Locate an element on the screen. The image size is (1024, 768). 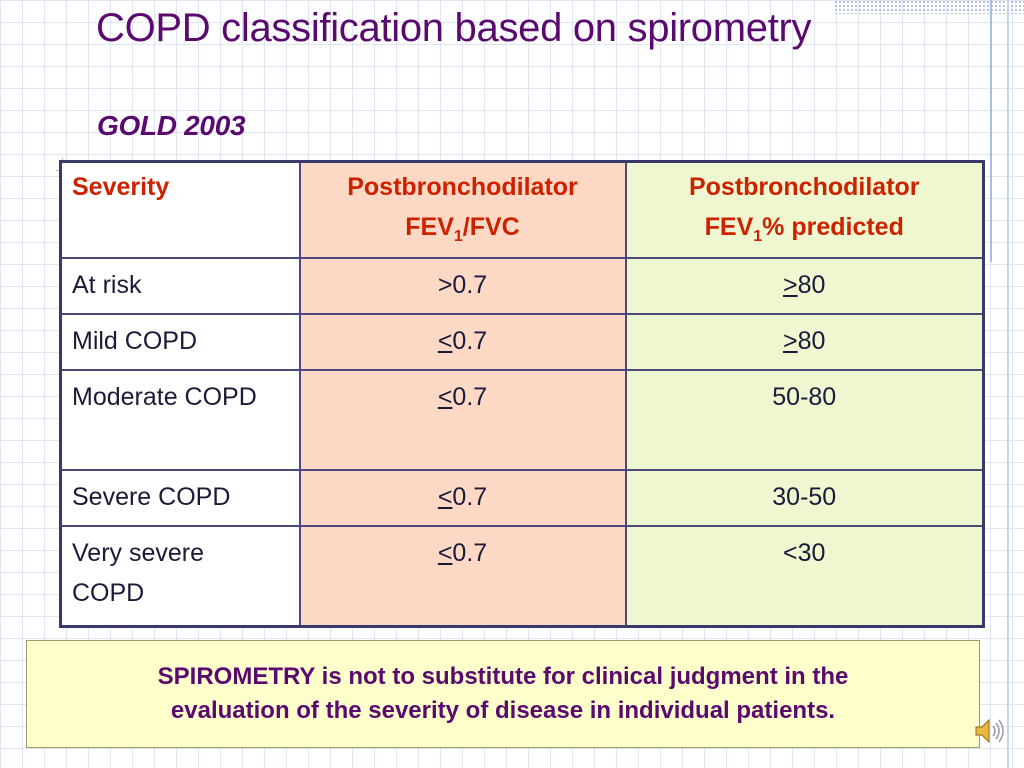
header-fev1-predicted: Postbronchodilator FEV1% predicted is located at coordinates (804, 209).